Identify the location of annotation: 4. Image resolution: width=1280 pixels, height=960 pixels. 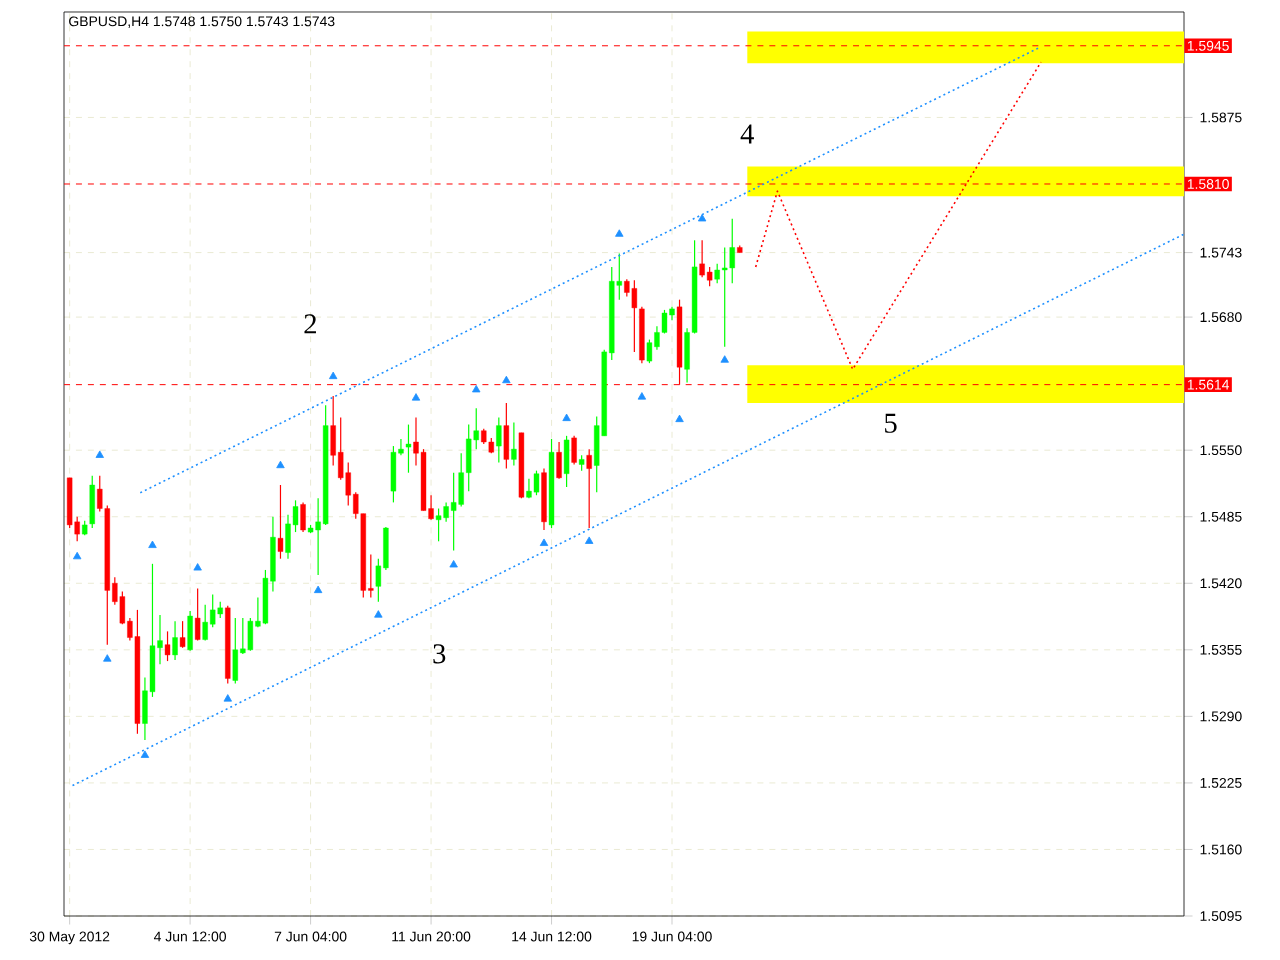
(747, 134).